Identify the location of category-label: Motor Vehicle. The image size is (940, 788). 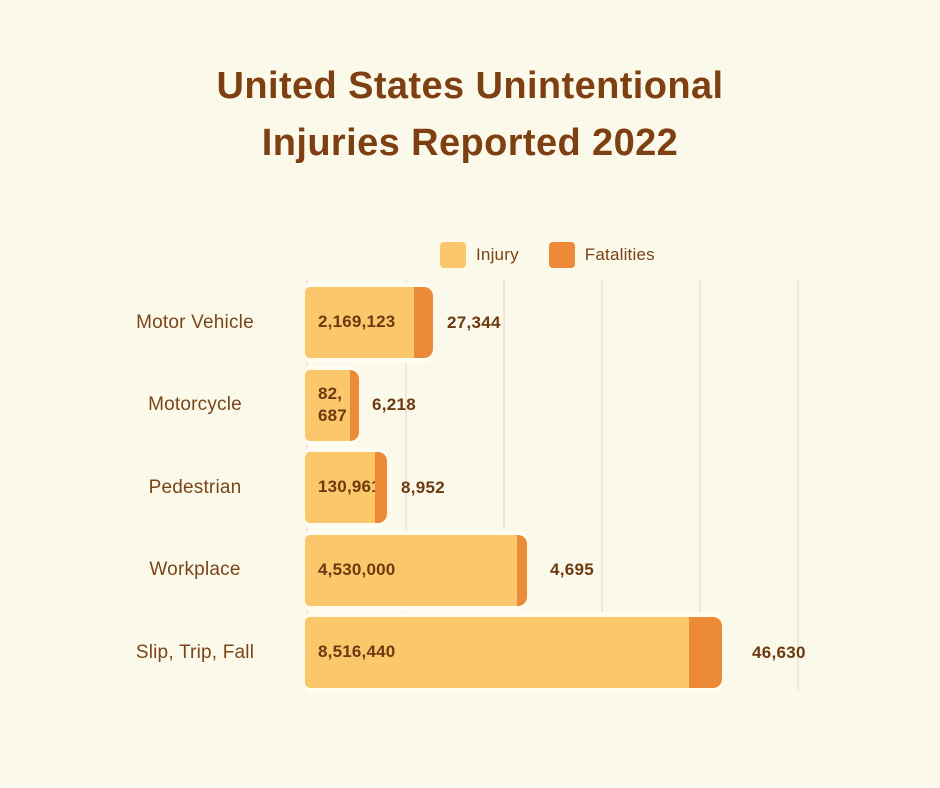
(195, 322).